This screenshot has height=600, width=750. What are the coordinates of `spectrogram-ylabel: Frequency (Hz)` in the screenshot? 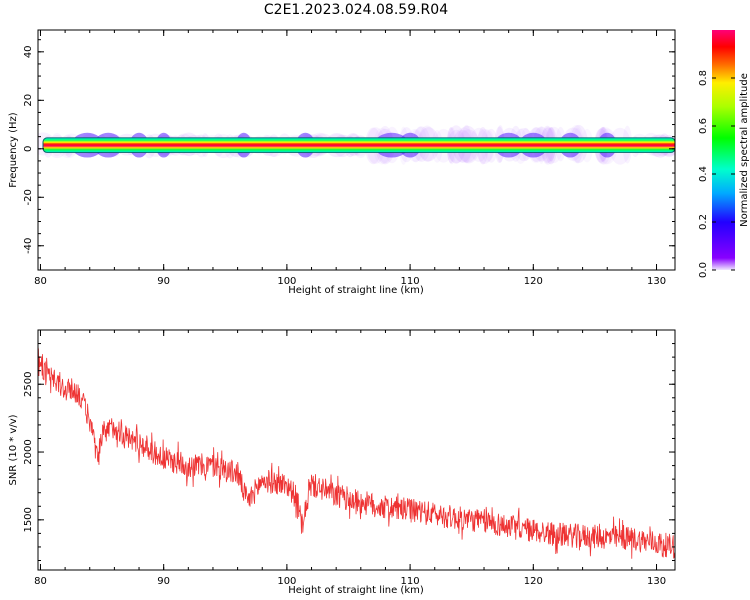 It's located at (13, 150).